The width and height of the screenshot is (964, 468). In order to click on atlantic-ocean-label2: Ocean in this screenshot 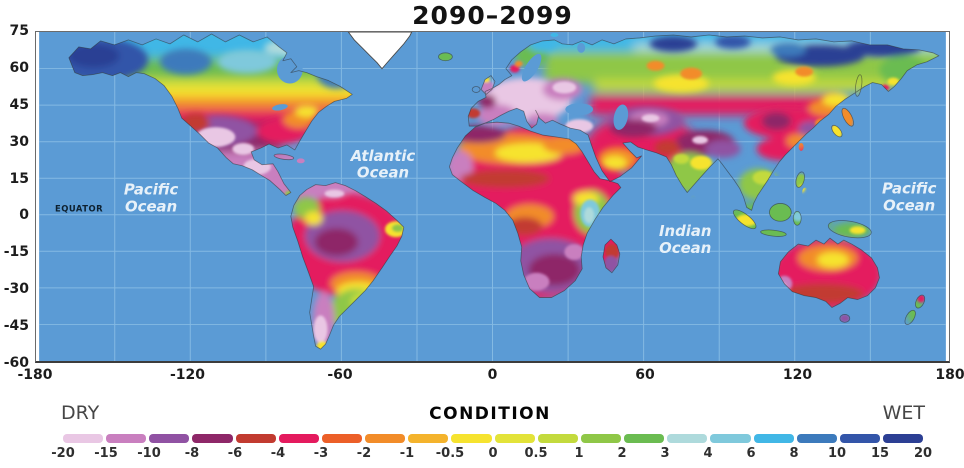, I will do `click(383, 173)`.